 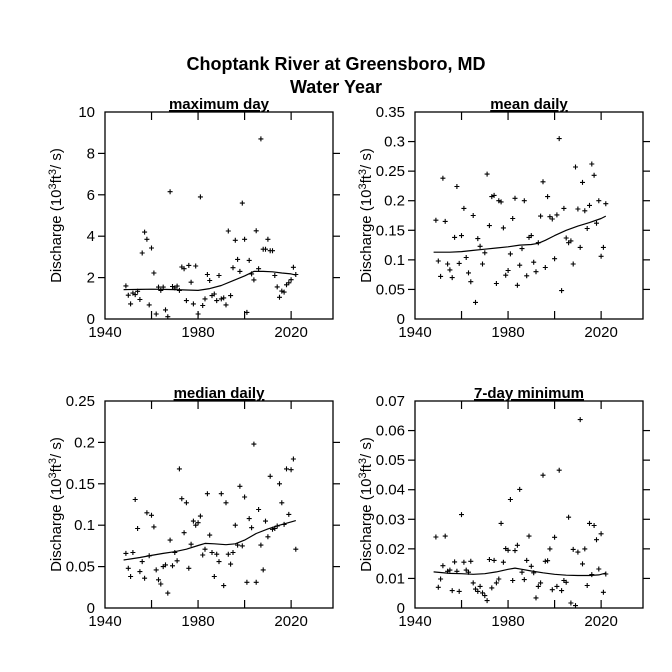 What do you see at coordinates (91, 153) in the screenshot?
I see `y-tick-label: 8` at bounding box center [91, 153].